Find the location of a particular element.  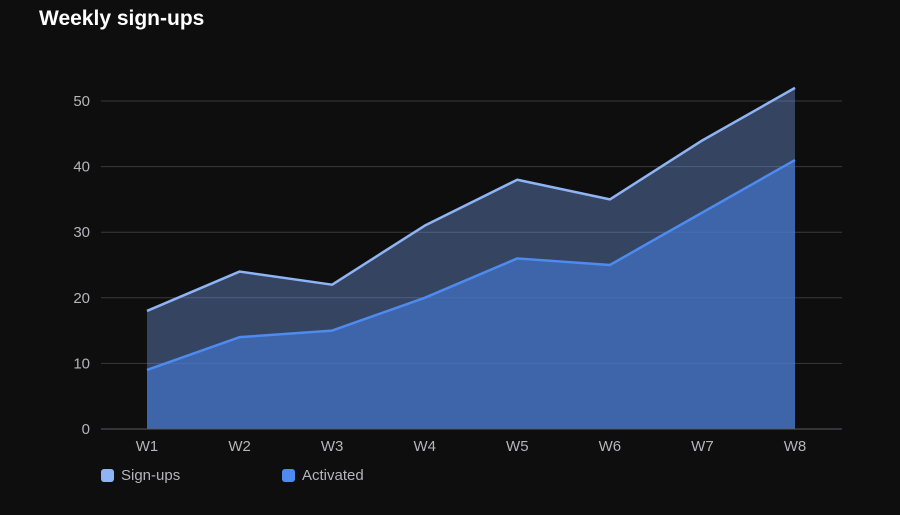

y-tick-label-50: 50 is located at coordinates (81, 101).